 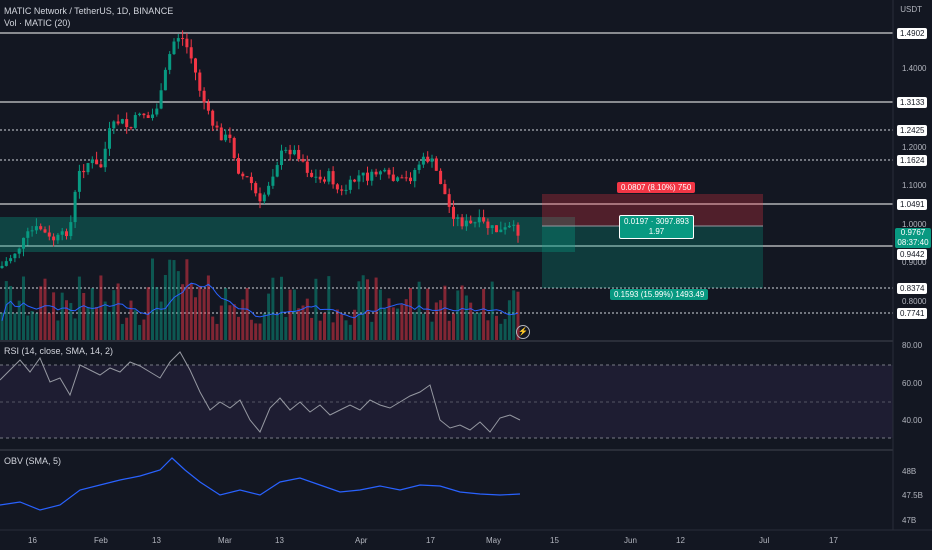 I want to click on candle-countdown: 08:37:40, so click(x=913, y=242).